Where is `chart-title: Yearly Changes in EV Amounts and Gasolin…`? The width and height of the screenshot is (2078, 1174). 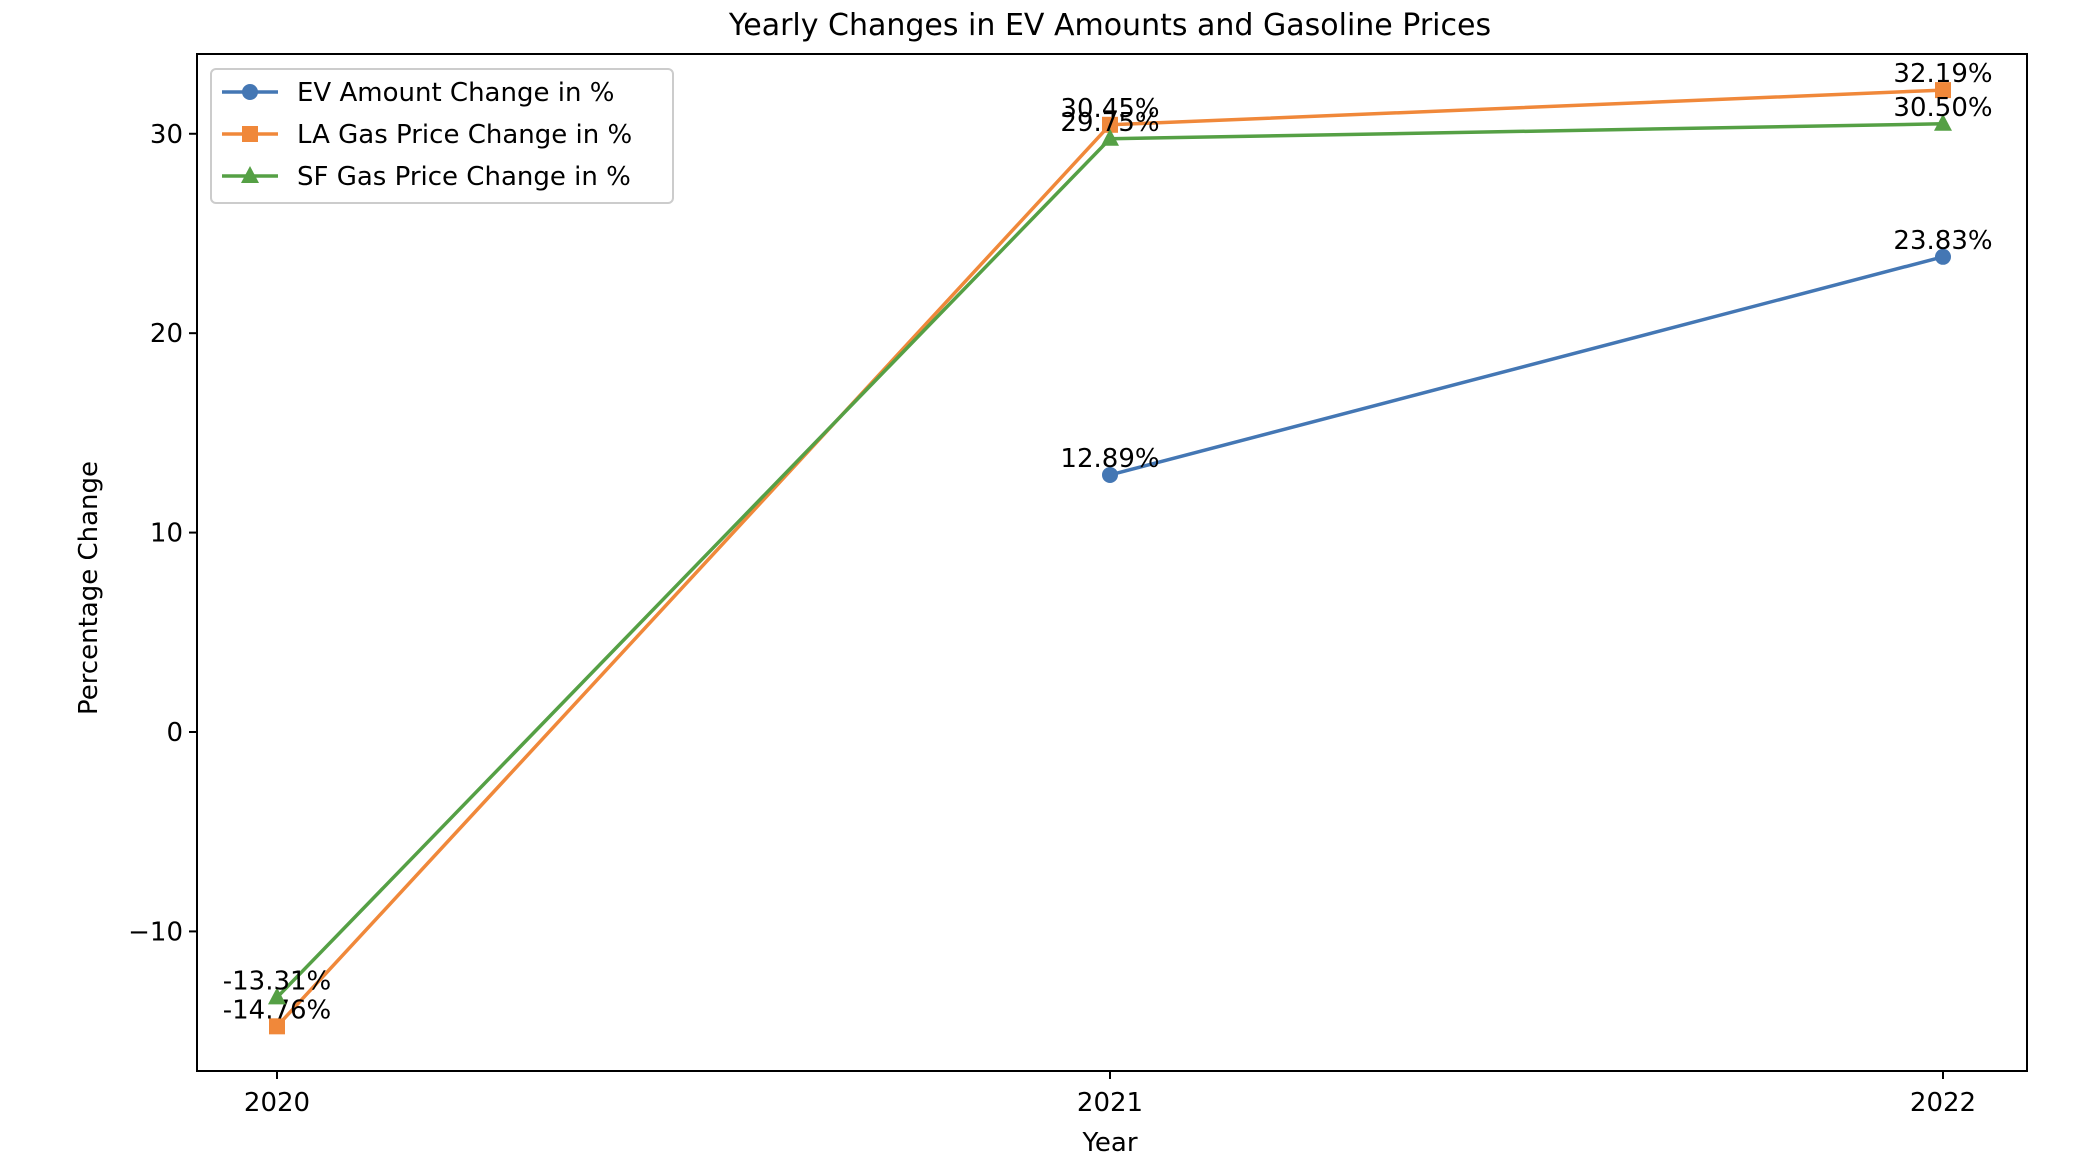 chart-title: Yearly Changes in EV Amounts and Gasolin… is located at coordinates (1109, 25).